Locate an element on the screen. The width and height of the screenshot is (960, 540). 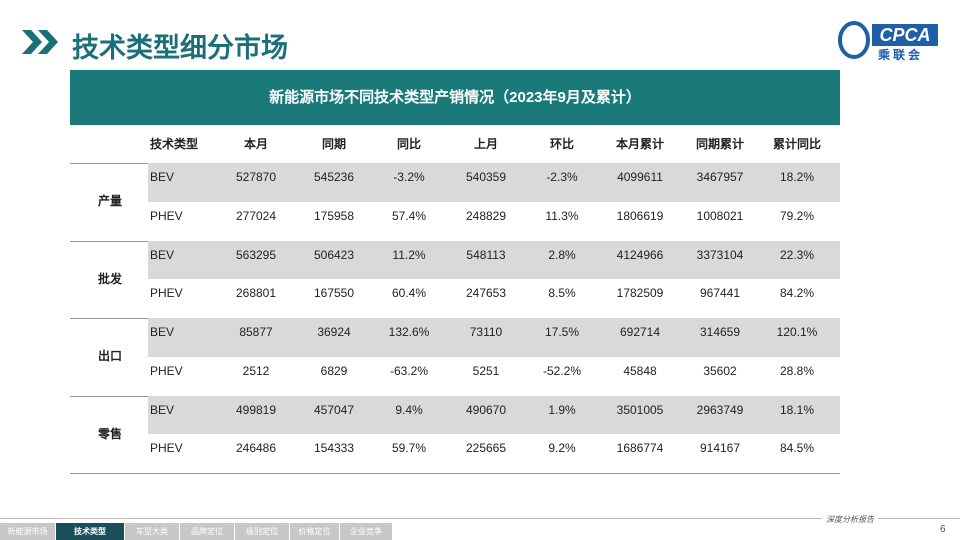
table-cell: 11.3% is located at coordinates (562, 215).